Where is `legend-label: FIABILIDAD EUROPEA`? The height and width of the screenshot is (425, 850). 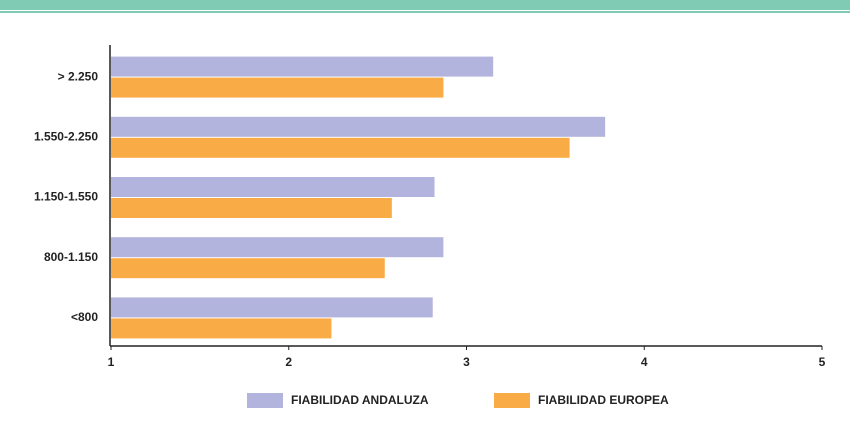 legend-label: FIABILIDAD EUROPEA is located at coordinates (603, 400).